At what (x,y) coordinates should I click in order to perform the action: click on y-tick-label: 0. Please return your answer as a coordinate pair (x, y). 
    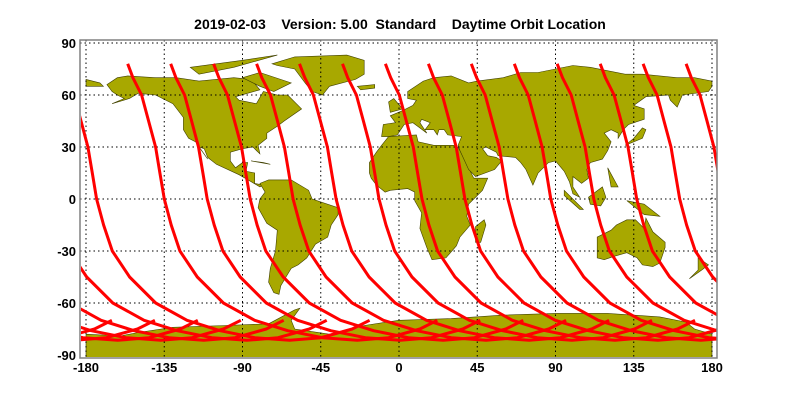
    Looking at the image, I should click on (72, 199).